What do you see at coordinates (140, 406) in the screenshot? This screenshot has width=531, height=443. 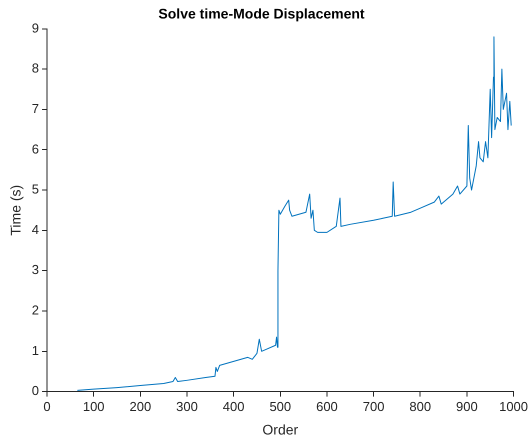 I see `x-tick-label: 200` at bounding box center [140, 406].